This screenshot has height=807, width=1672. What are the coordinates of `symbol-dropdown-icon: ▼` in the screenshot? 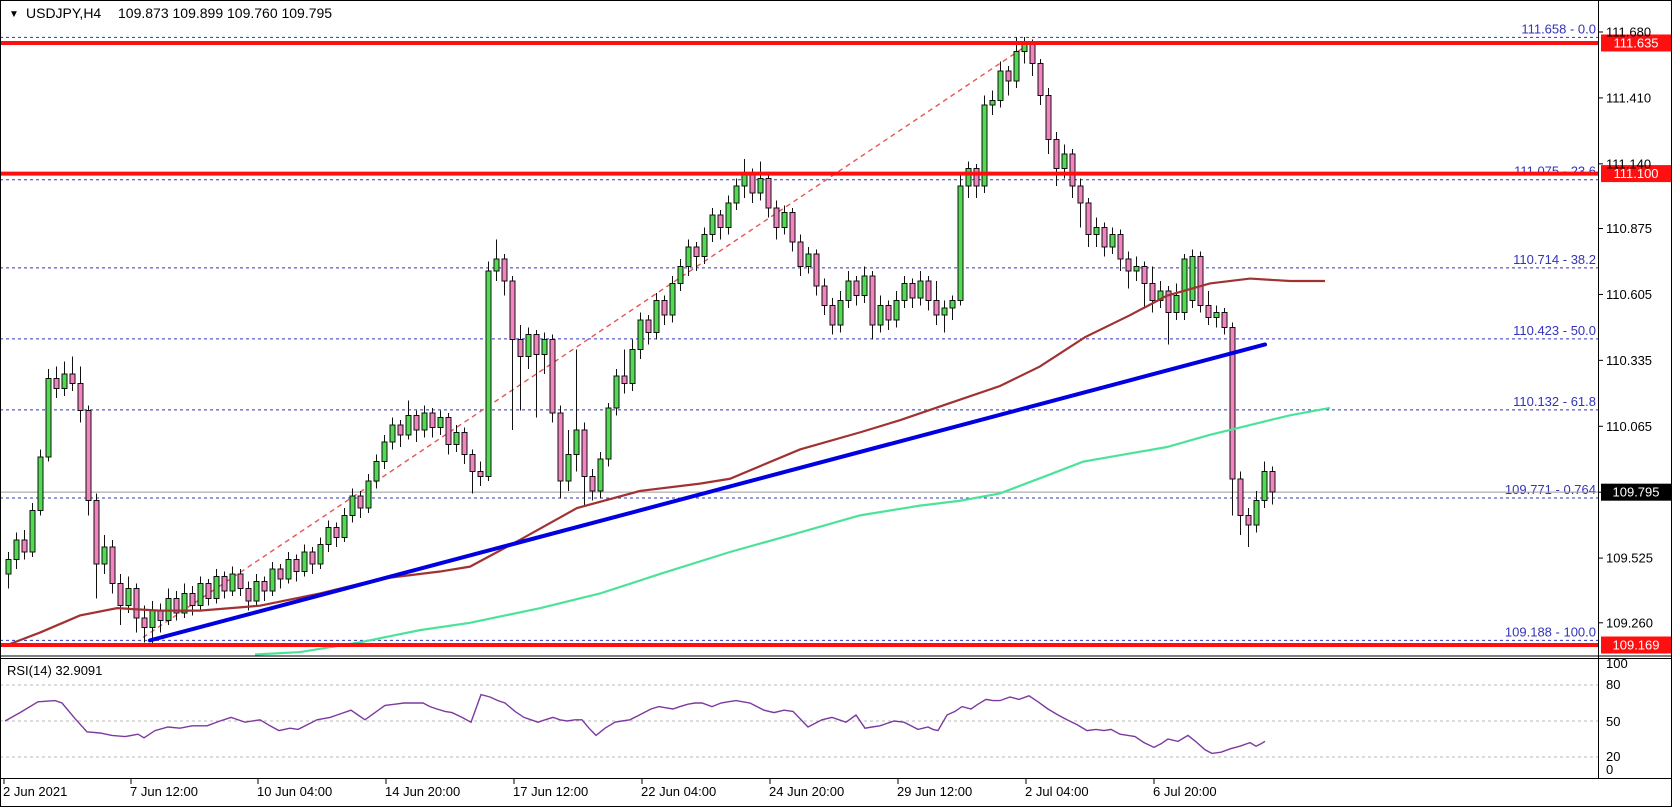 It's located at (14, 14).